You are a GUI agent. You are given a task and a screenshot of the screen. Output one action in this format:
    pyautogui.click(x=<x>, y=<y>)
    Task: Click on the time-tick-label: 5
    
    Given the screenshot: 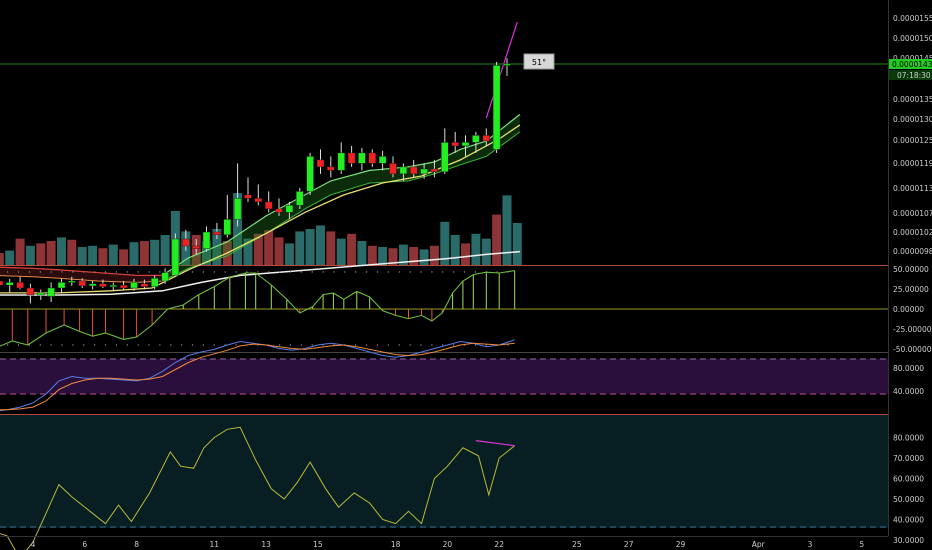 What is the action you would take?
    pyautogui.click(x=861, y=544)
    